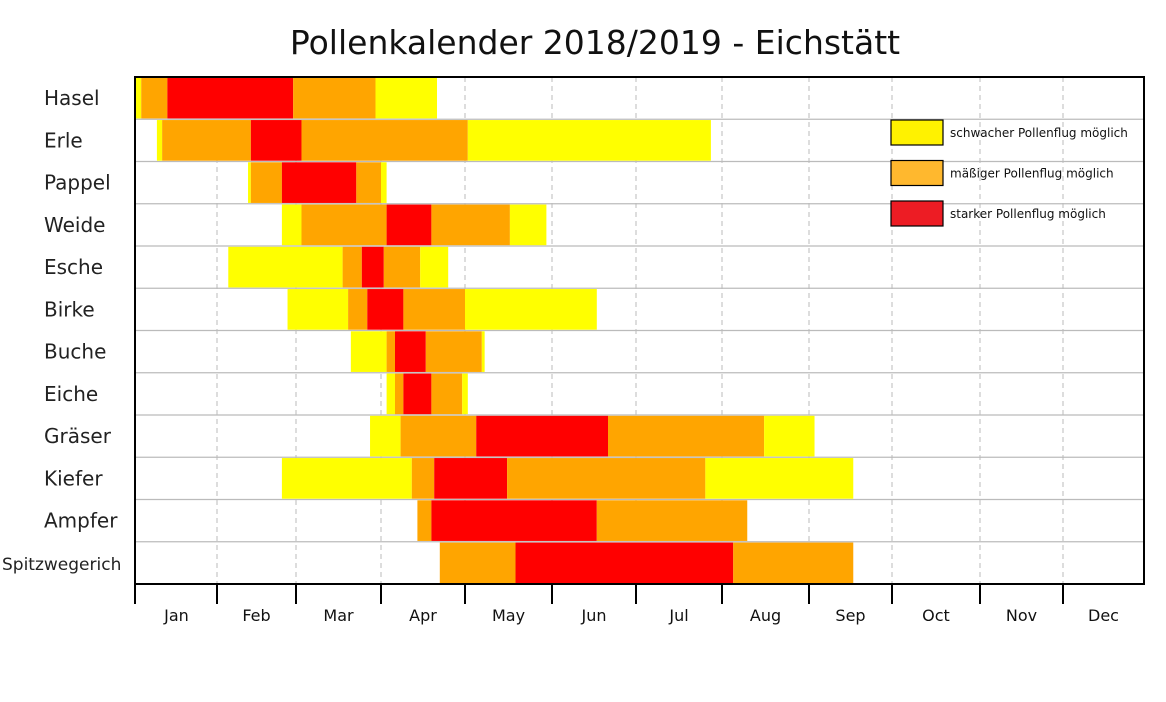  I want to click on month-labels: Jan Feb Mar Apr May Jun Jul Aug Sep Oct Nov Dec, so click(641, 615).